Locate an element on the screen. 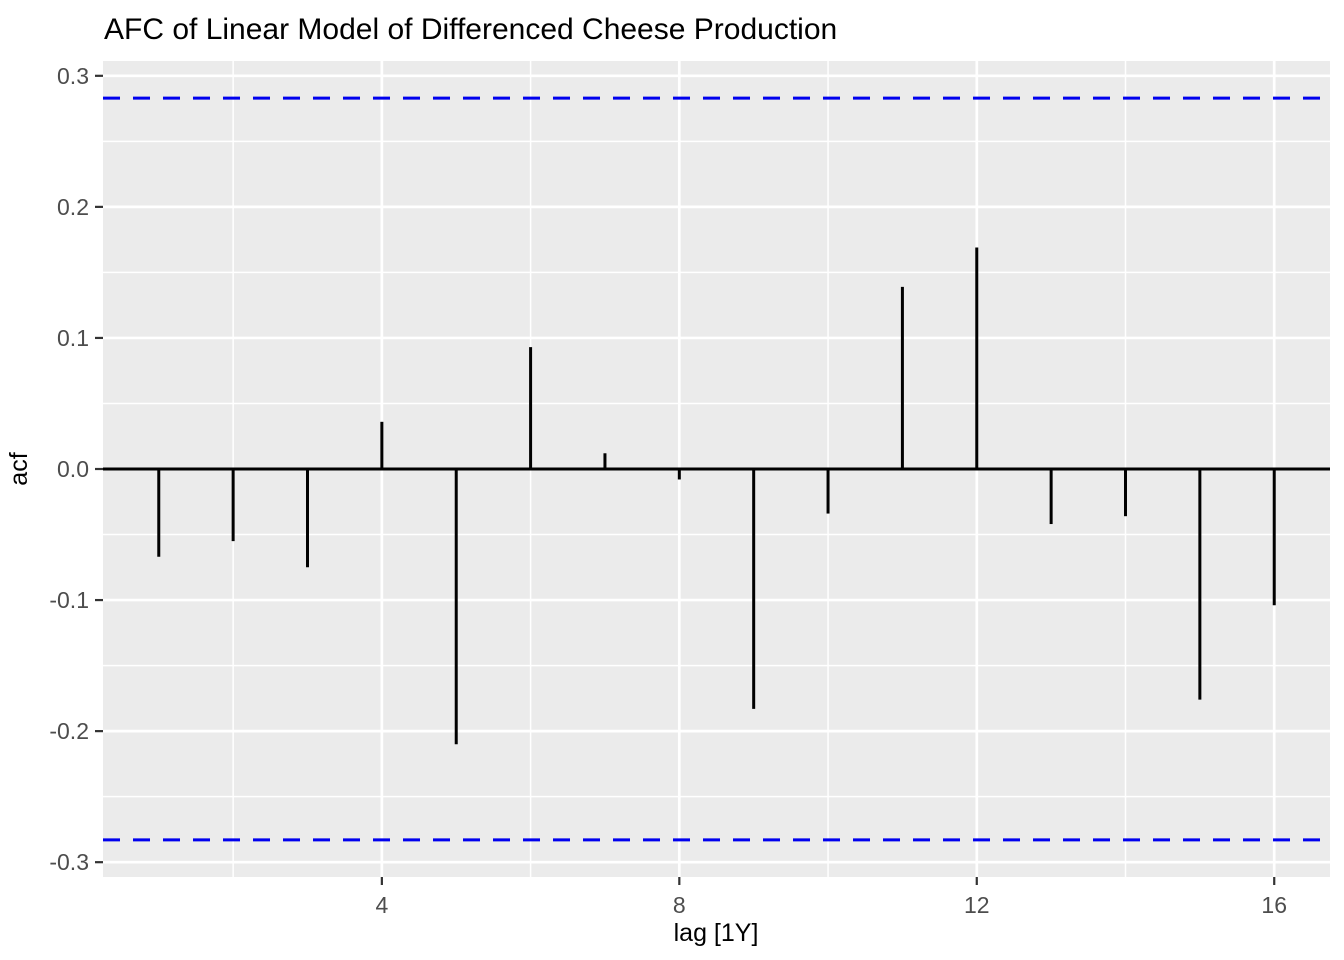  x-axis-title: lag [1Y] is located at coordinates (716, 933).